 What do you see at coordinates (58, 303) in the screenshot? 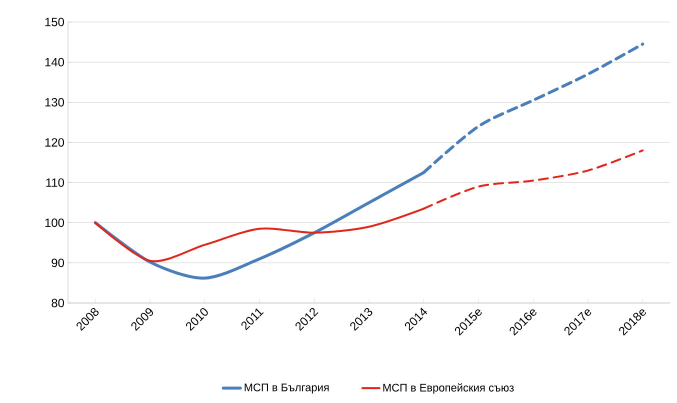
I see `y-tick-label: 80` at bounding box center [58, 303].